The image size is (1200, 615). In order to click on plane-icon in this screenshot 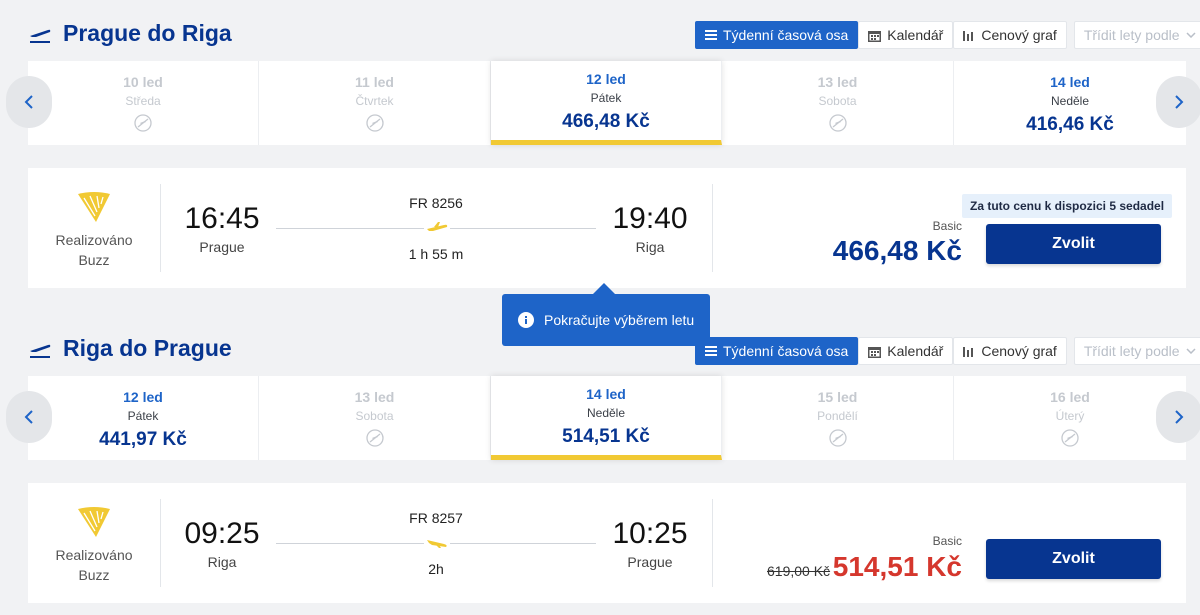, I will do `click(437, 228)`.